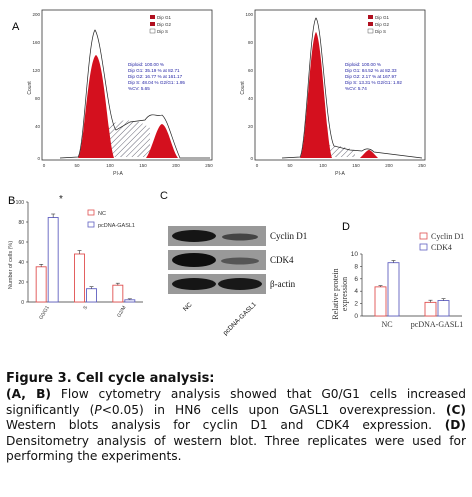  I want to click on left-xlabel: PI-A, so click(118, 174).